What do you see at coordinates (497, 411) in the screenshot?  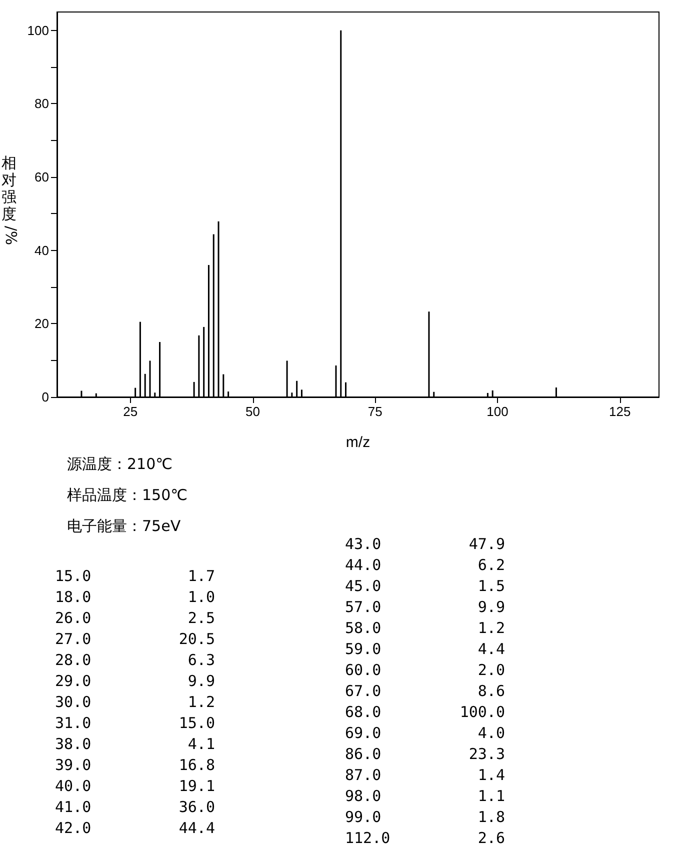 I see `x-tick-label: 100` at bounding box center [497, 411].